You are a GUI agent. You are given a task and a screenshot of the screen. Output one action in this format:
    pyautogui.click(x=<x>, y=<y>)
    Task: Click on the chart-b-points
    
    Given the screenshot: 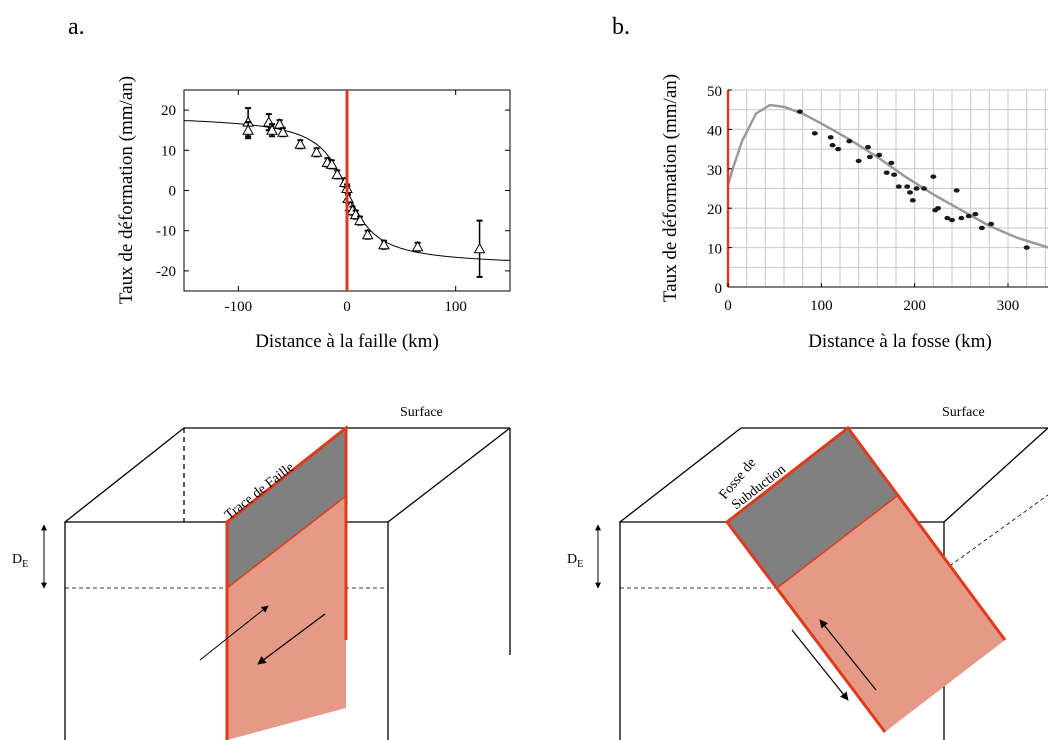 What is the action you would take?
    pyautogui.click(x=913, y=179)
    